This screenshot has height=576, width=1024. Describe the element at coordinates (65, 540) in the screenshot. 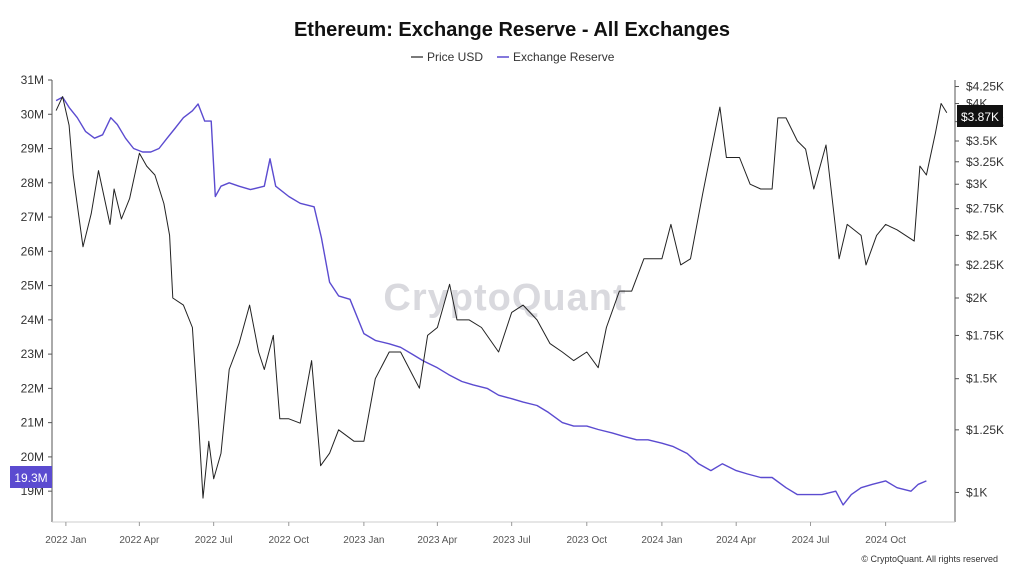

I see `x-tick-label: 2022 Jan` at that location.